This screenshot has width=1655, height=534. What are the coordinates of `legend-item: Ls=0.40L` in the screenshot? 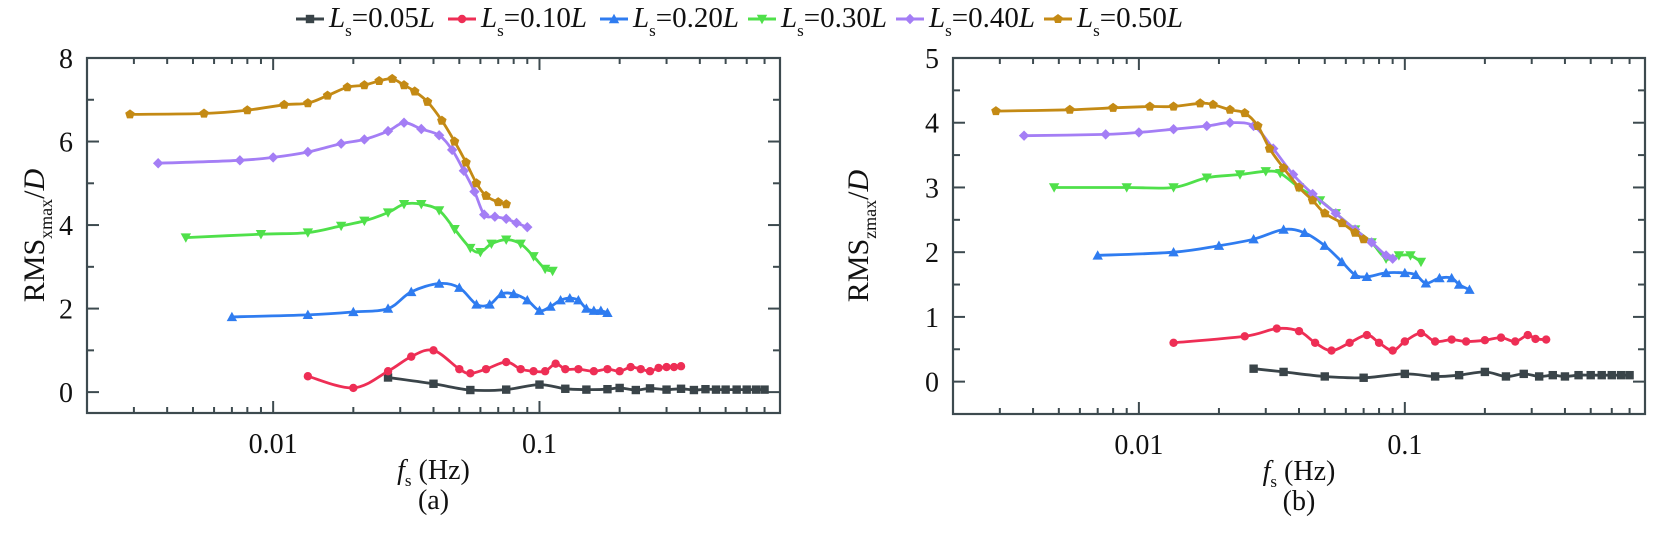 It's located at (965, 21).